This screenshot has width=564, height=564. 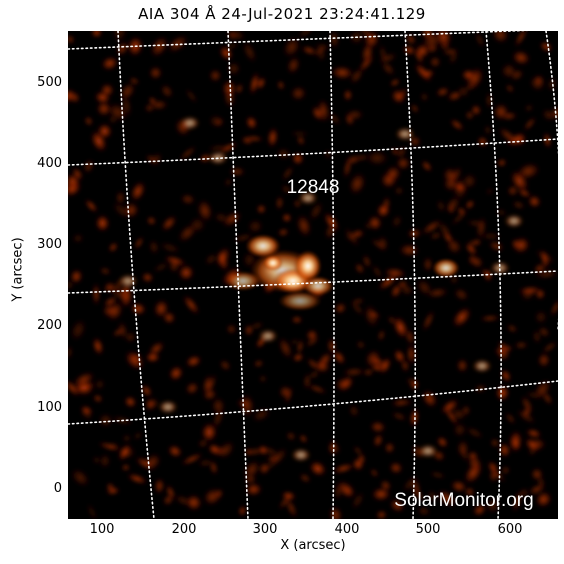 I want to click on y-tick-label: 0, so click(x=57, y=488).